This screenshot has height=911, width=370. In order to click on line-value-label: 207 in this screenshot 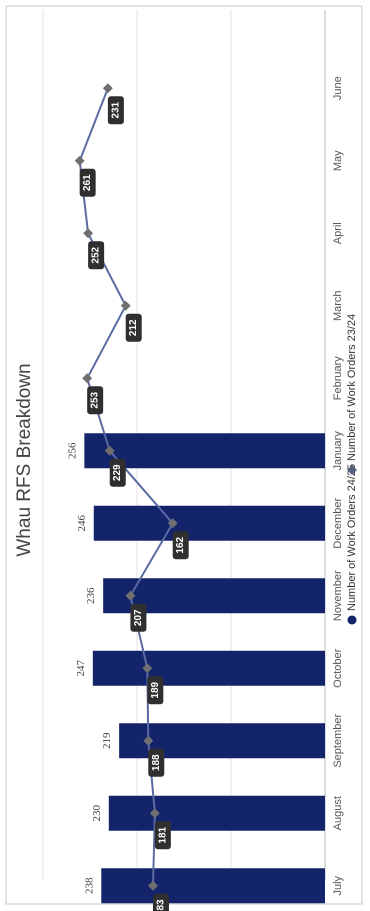, I will do `click(138, 617)`.